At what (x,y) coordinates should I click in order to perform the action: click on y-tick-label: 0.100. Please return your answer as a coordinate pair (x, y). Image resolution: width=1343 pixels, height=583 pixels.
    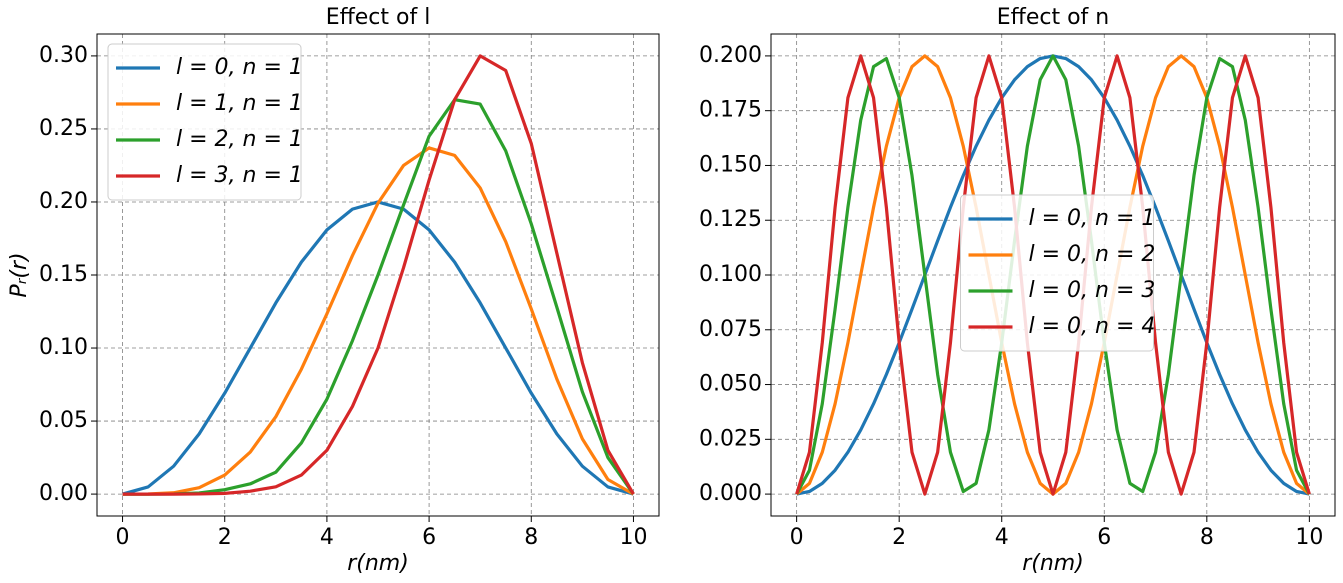
    Looking at the image, I should click on (730, 274).